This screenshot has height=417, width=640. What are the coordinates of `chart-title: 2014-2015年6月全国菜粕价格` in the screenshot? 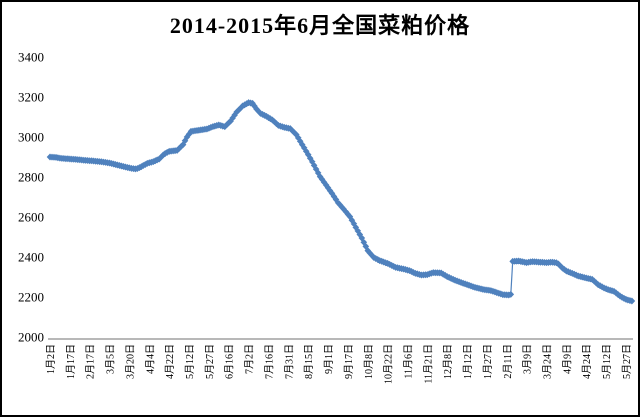 It's located at (320, 25).